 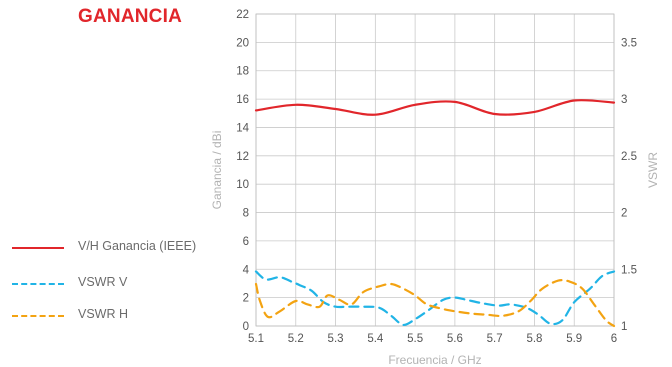 What do you see at coordinates (246, 214) in the screenshot?
I see `y-tick-label: 8` at bounding box center [246, 214].